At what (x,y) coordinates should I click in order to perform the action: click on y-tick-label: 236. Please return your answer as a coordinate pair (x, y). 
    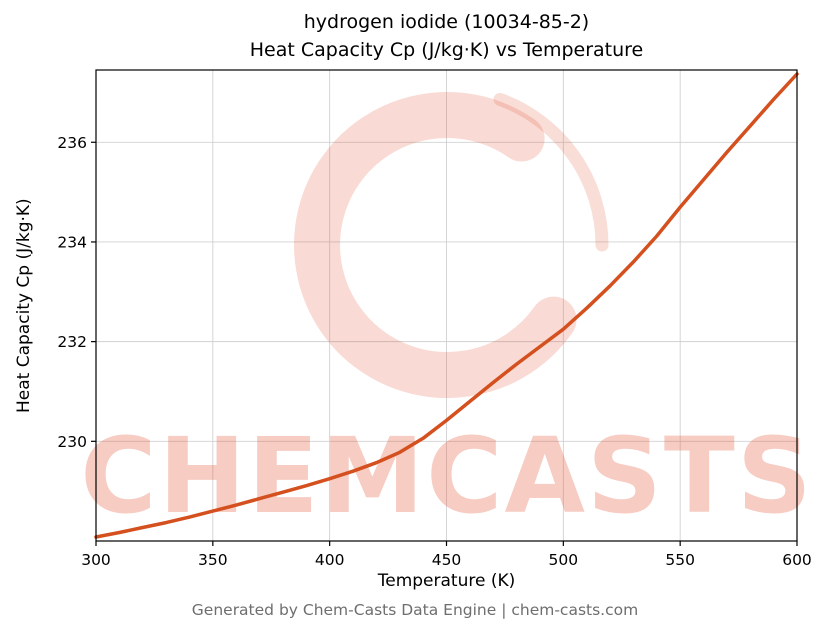
    Looking at the image, I should click on (72, 143).